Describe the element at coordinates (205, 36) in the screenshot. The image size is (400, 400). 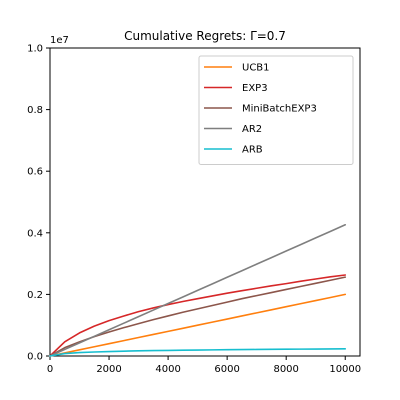
I see `chart-title: Cumulative Regrets: Γ=0.7` at that location.